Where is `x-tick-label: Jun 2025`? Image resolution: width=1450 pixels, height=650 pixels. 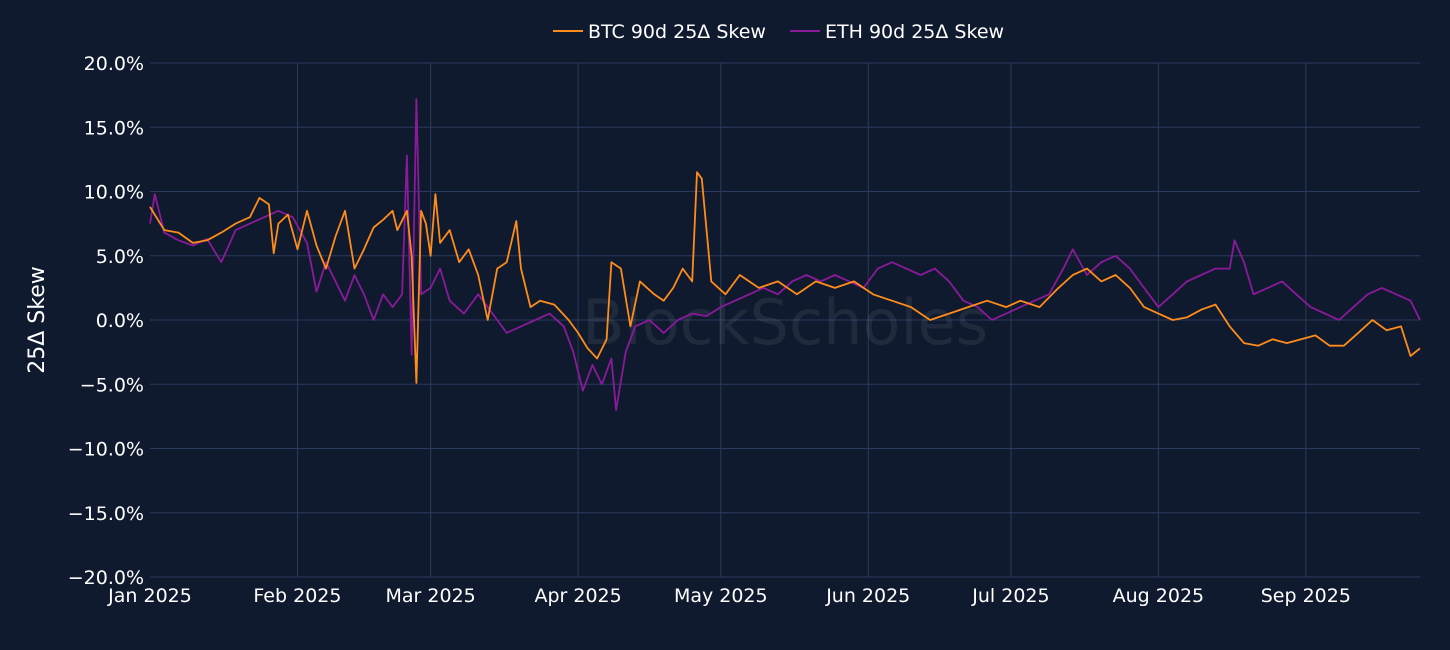
x-tick-label: Jun 2025 is located at coordinates (867, 596).